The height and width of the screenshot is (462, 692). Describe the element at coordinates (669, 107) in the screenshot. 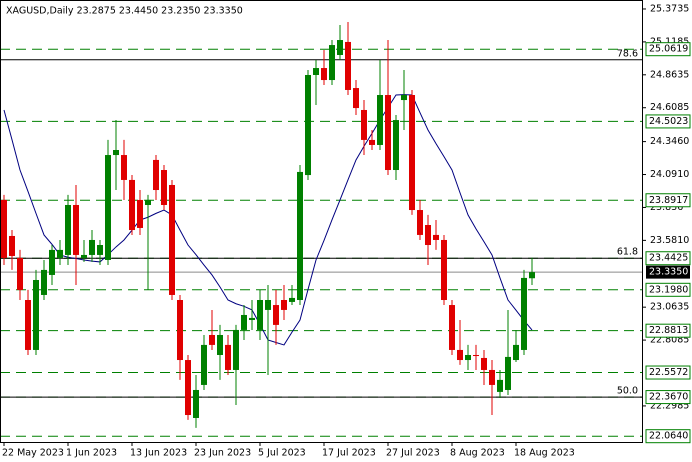

I see `y-tick-label: 24.6085` at that location.